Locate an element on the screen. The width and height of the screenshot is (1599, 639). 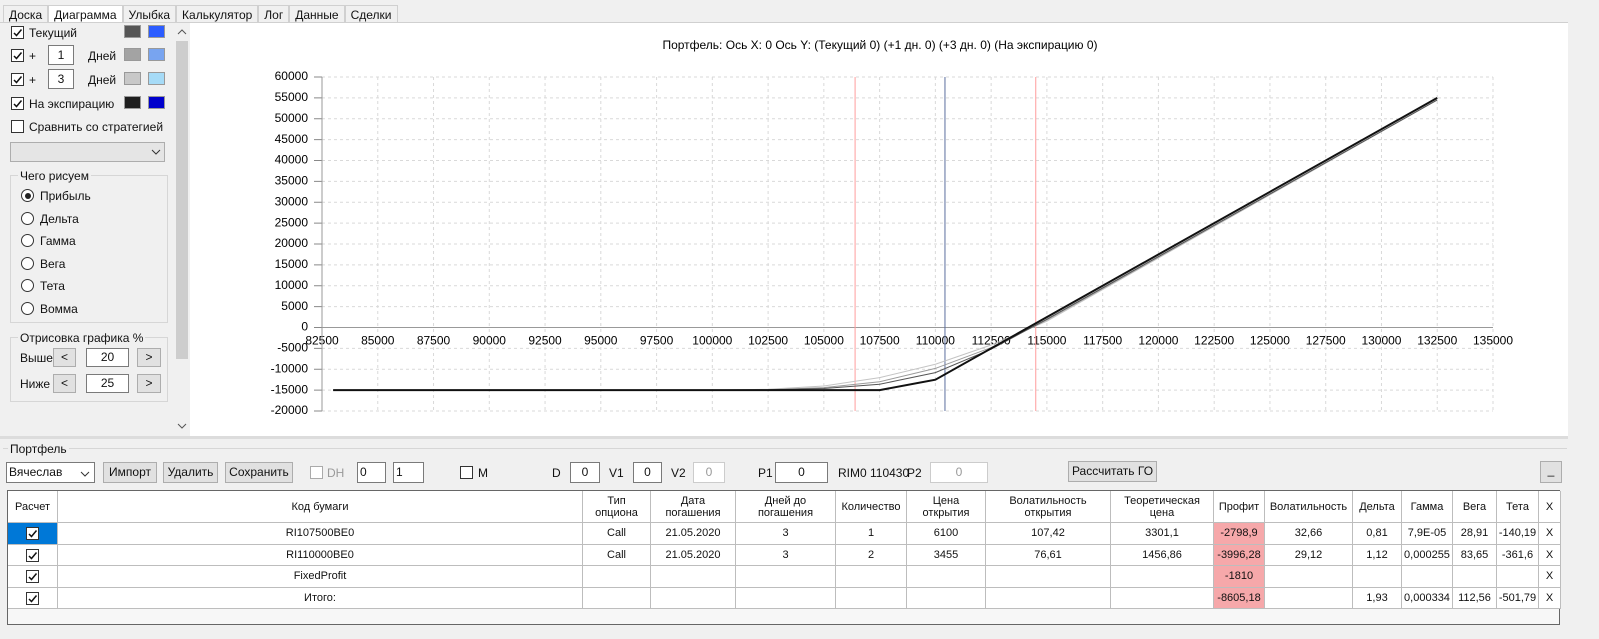
calc-button: Рассчитать ГО is located at coordinates (1112, 471).